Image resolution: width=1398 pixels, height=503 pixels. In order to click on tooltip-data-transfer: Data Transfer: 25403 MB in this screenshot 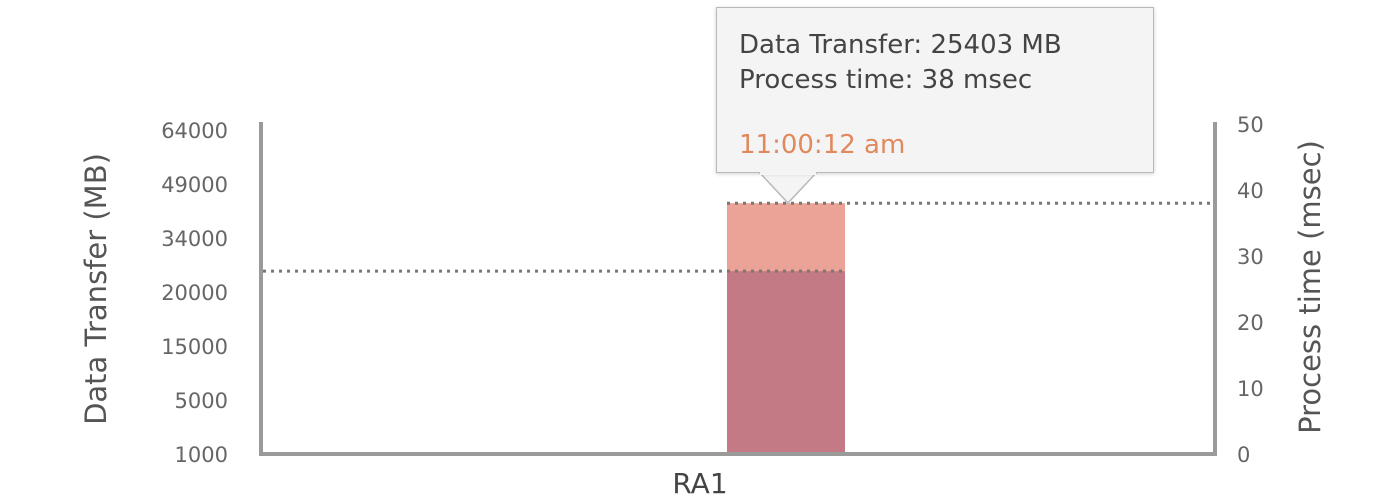, I will do `click(900, 45)`.